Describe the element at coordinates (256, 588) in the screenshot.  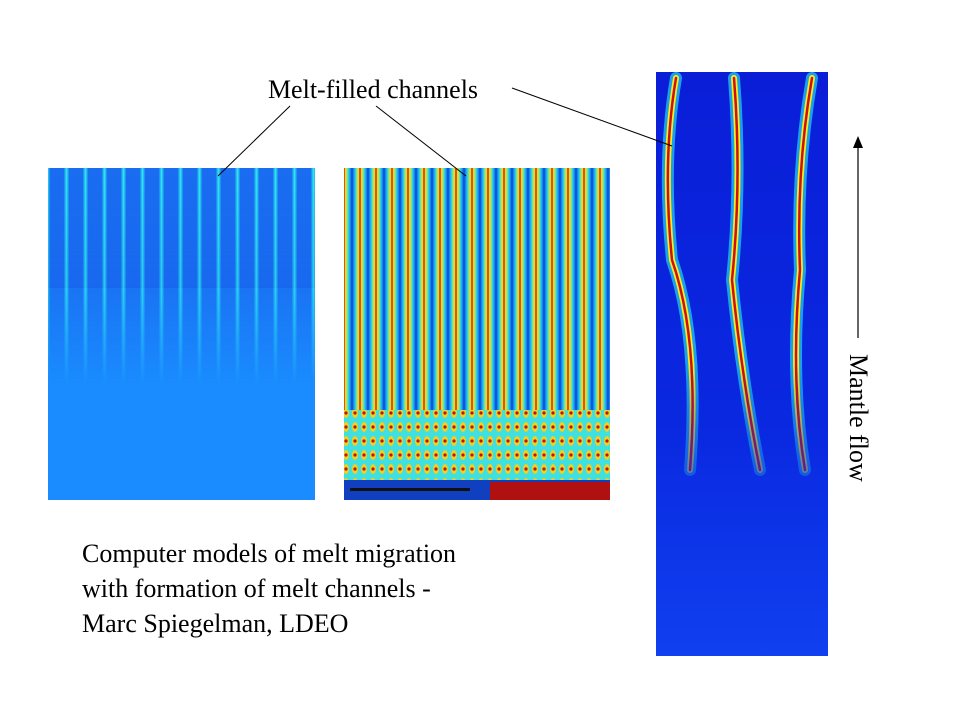
I see `caption-line: with formation of melt channels -` at that location.